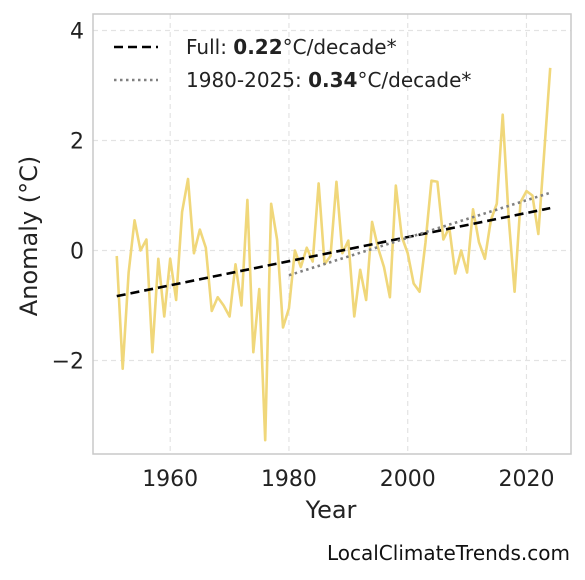 This screenshot has height=580, width=585. What do you see at coordinates (526, 479) in the screenshot?
I see `x-tick-label: 2020` at bounding box center [526, 479].